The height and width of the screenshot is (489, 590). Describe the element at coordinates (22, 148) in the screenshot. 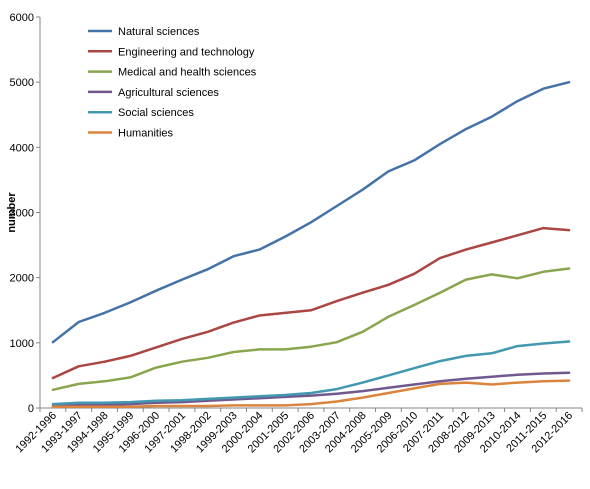

I see `y-tick-label: 4000` at that location.